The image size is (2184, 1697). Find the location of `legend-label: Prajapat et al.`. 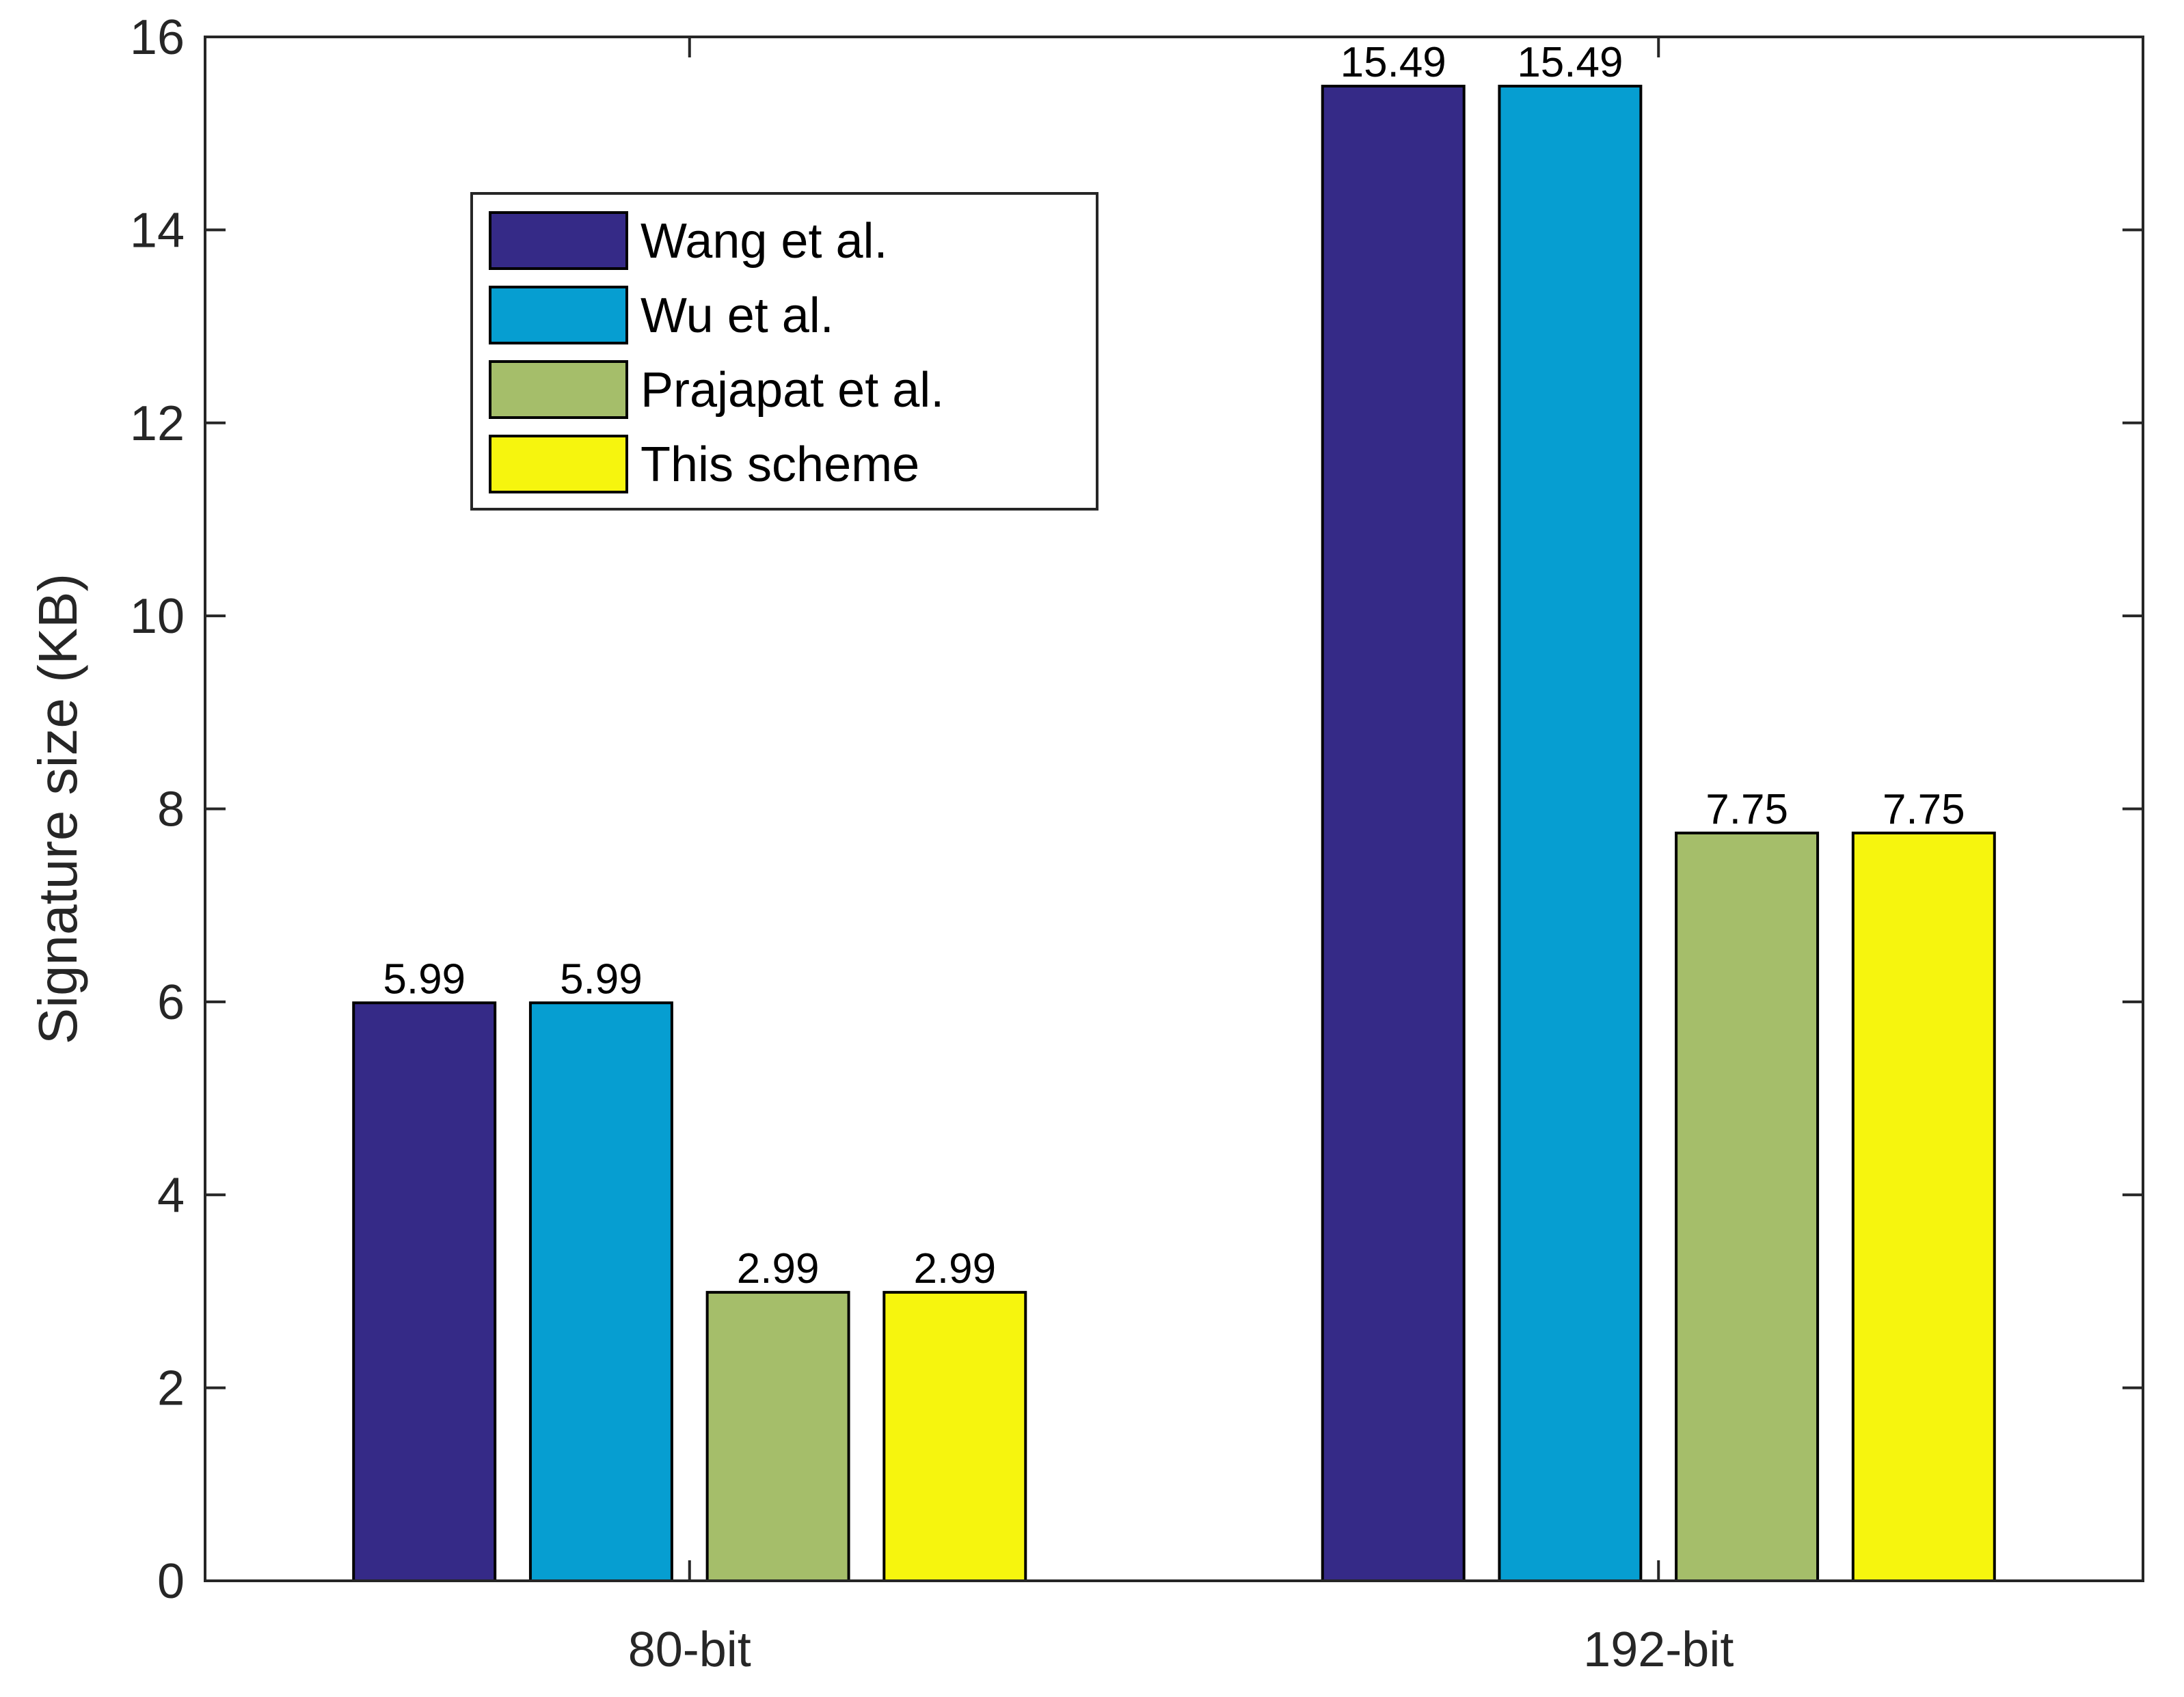

legend-label: Prajapat et al. is located at coordinates (793, 390).